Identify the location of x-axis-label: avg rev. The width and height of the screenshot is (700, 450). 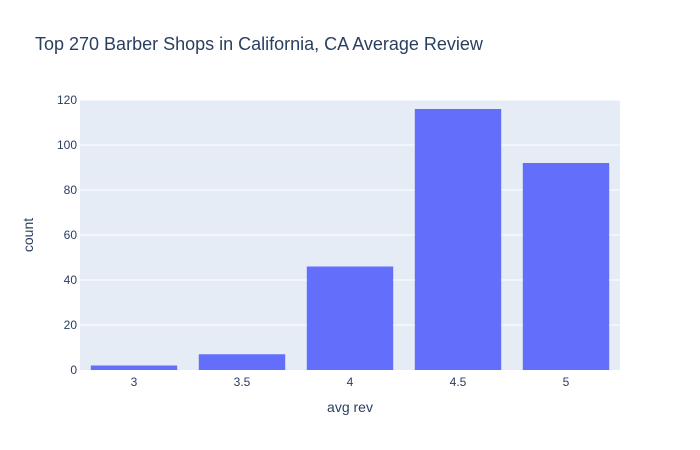
(350, 407).